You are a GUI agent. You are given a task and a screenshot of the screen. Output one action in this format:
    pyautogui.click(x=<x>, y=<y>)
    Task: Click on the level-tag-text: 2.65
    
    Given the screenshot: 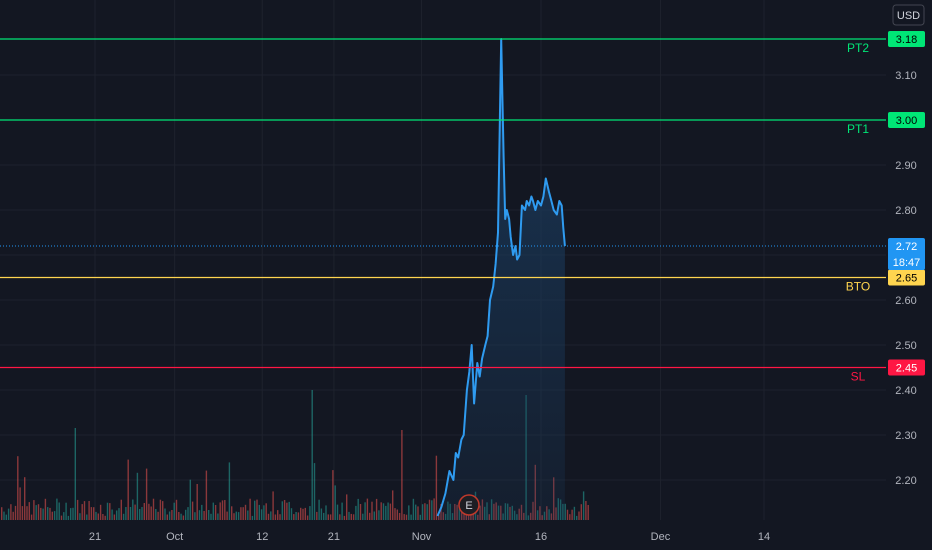 What is the action you would take?
    pyautogui.click(x=906, y=279)
    